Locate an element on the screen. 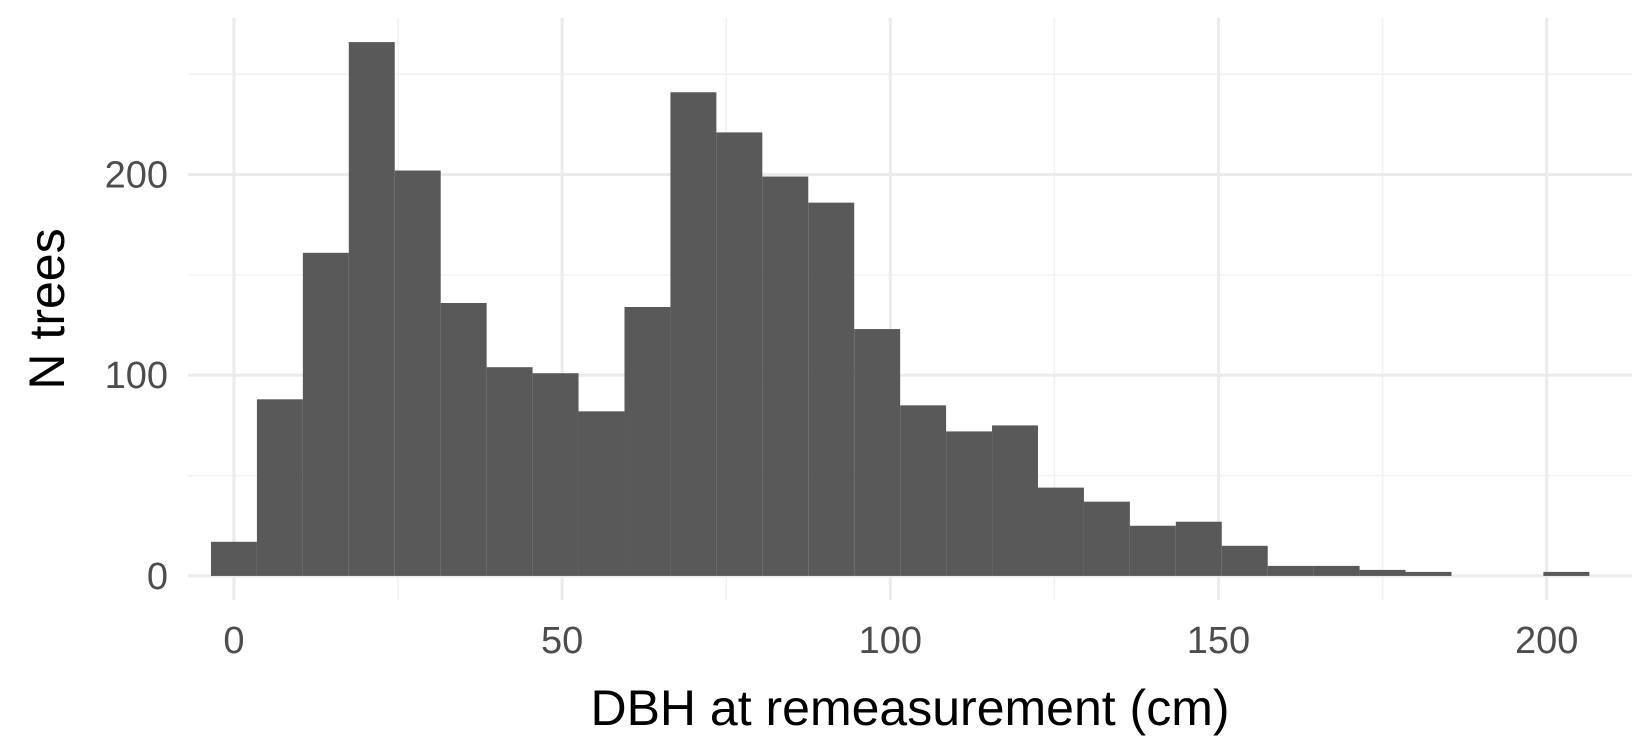  x-tick-label: 0 is located at coordinates (233, 641).